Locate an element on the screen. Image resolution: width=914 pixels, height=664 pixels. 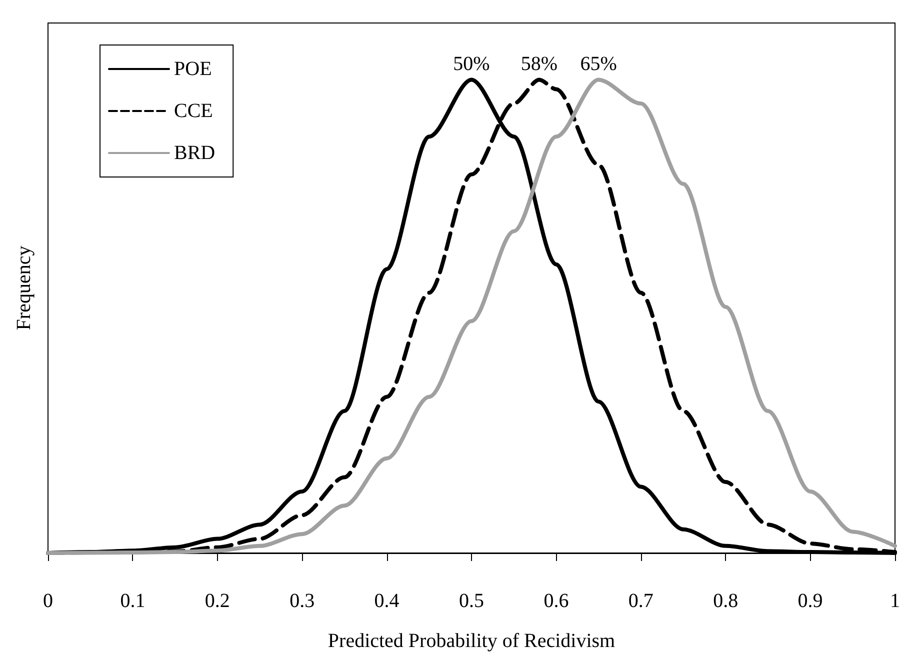
x-tick-label: 0.4 is located at coordinates (387, 601).